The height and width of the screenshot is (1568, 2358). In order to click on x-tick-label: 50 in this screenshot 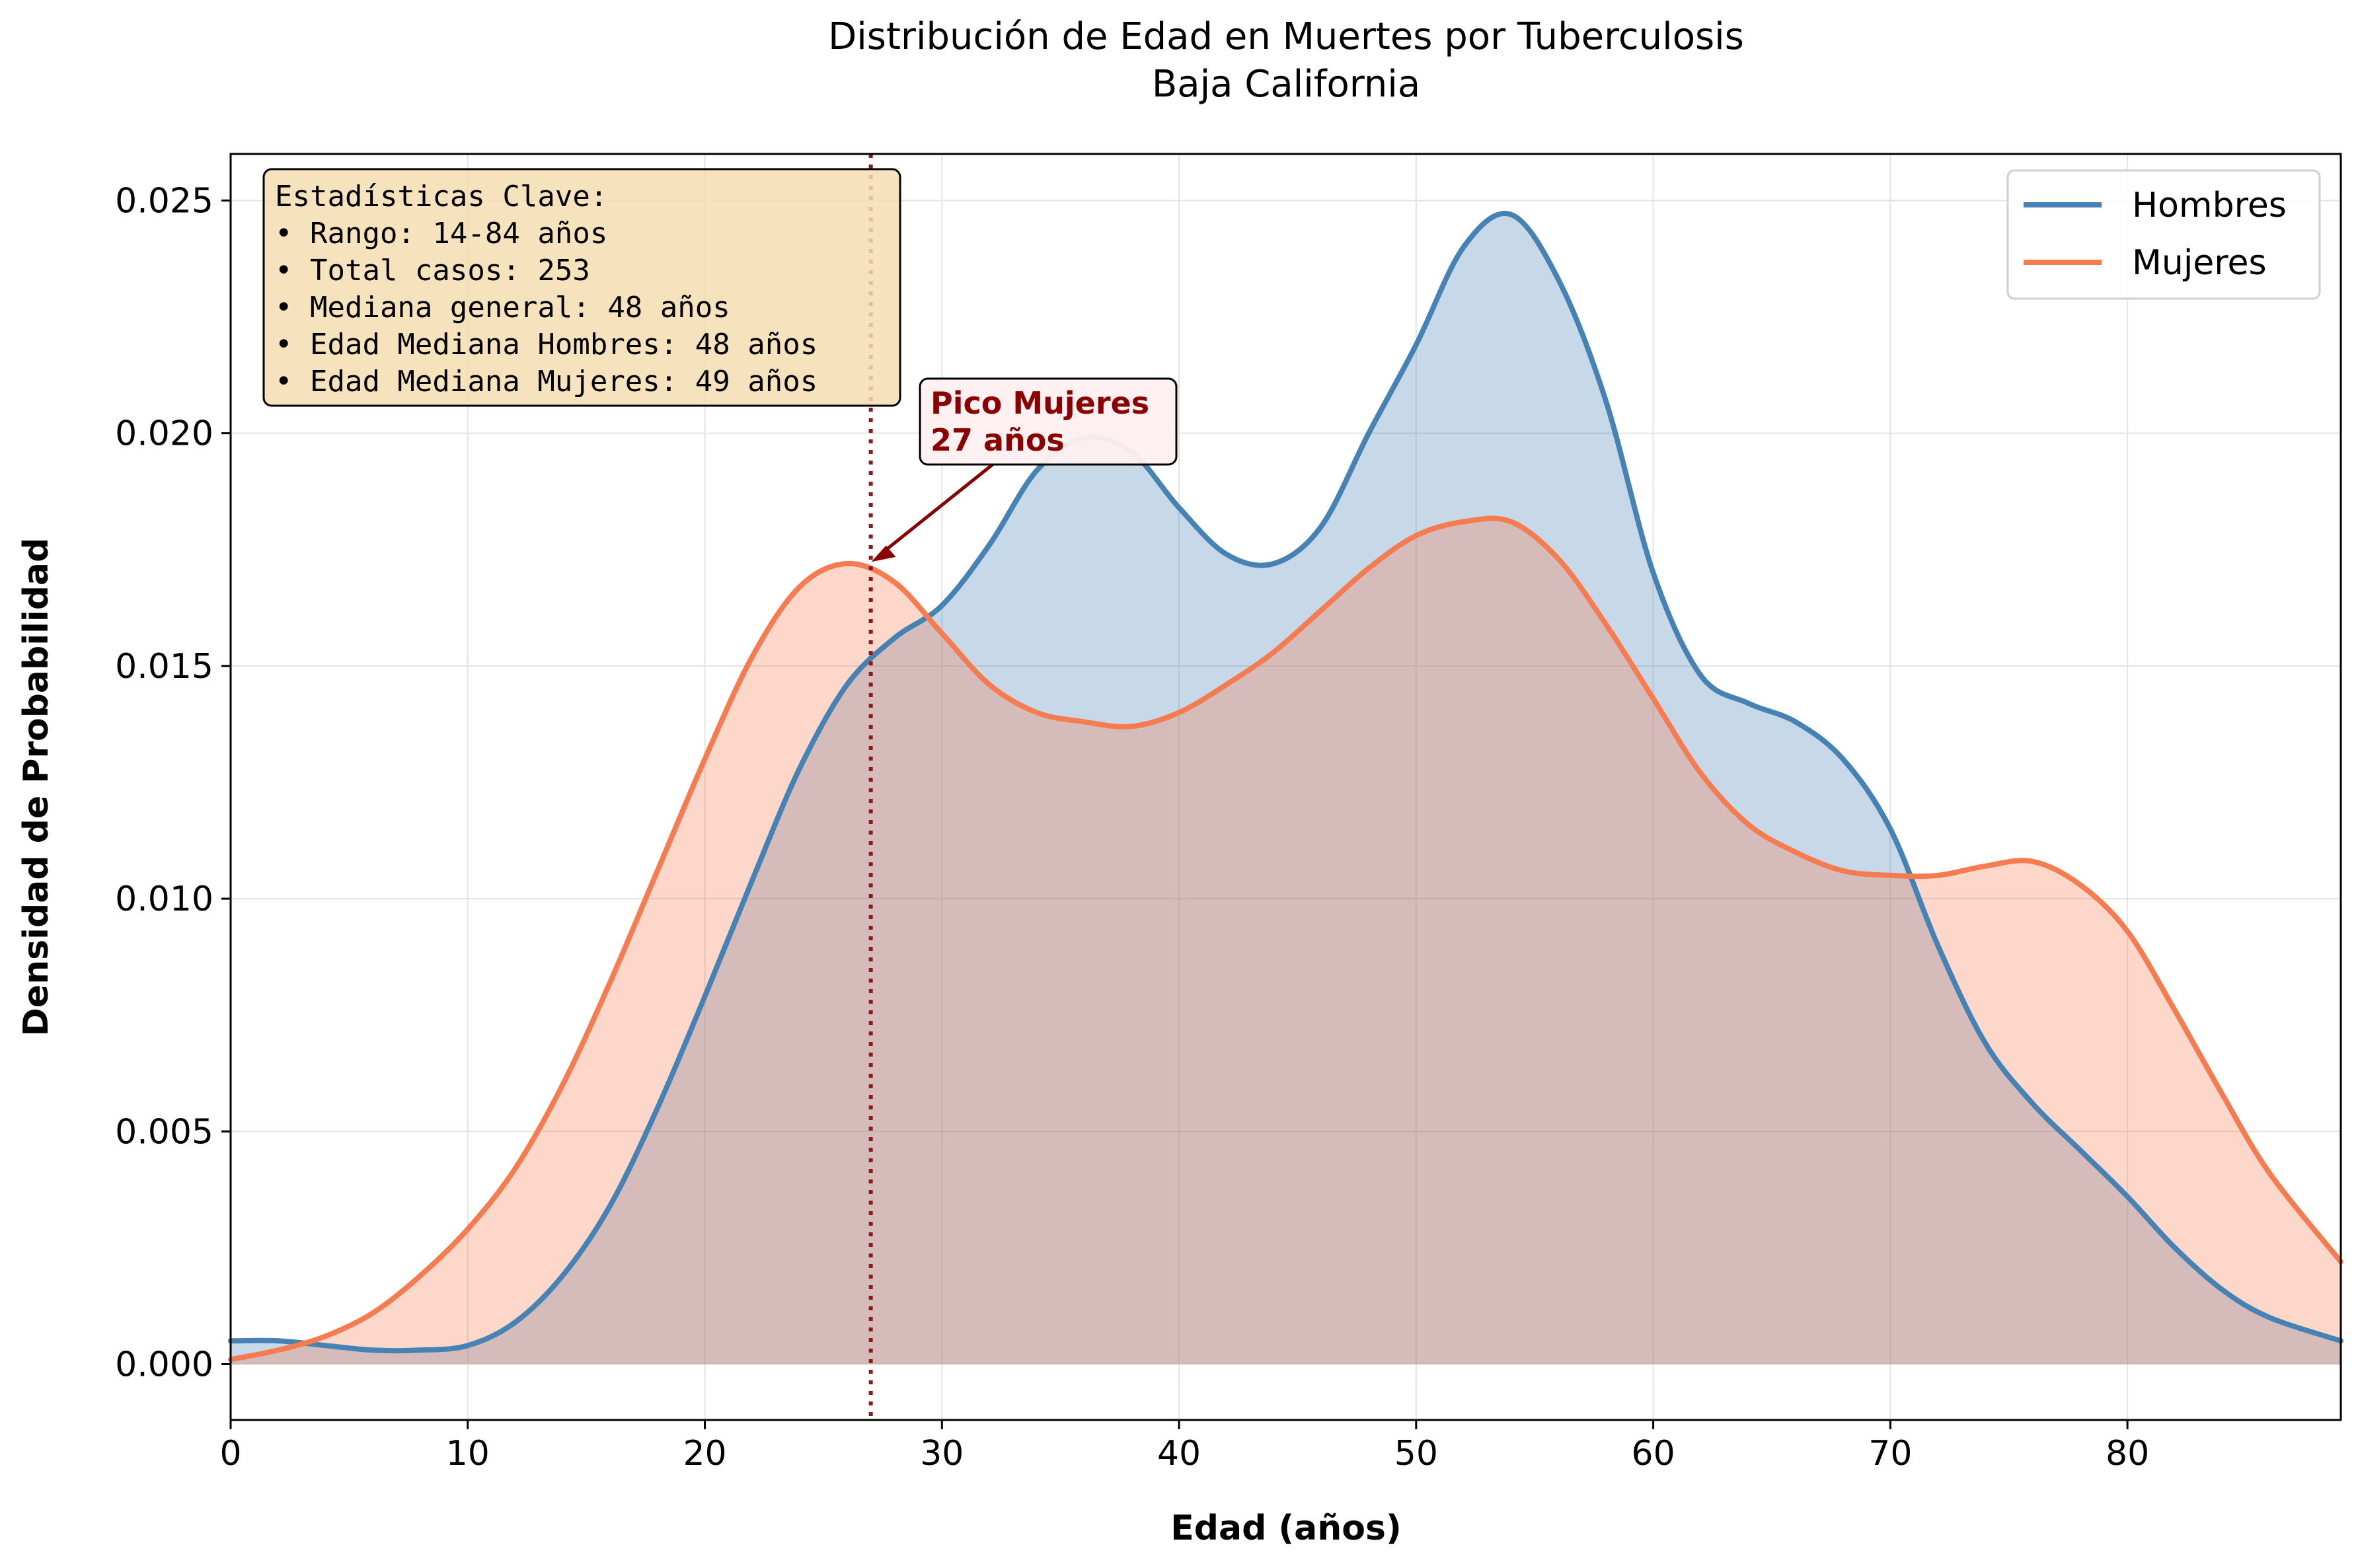, I will do `click(1416, 1454)`.